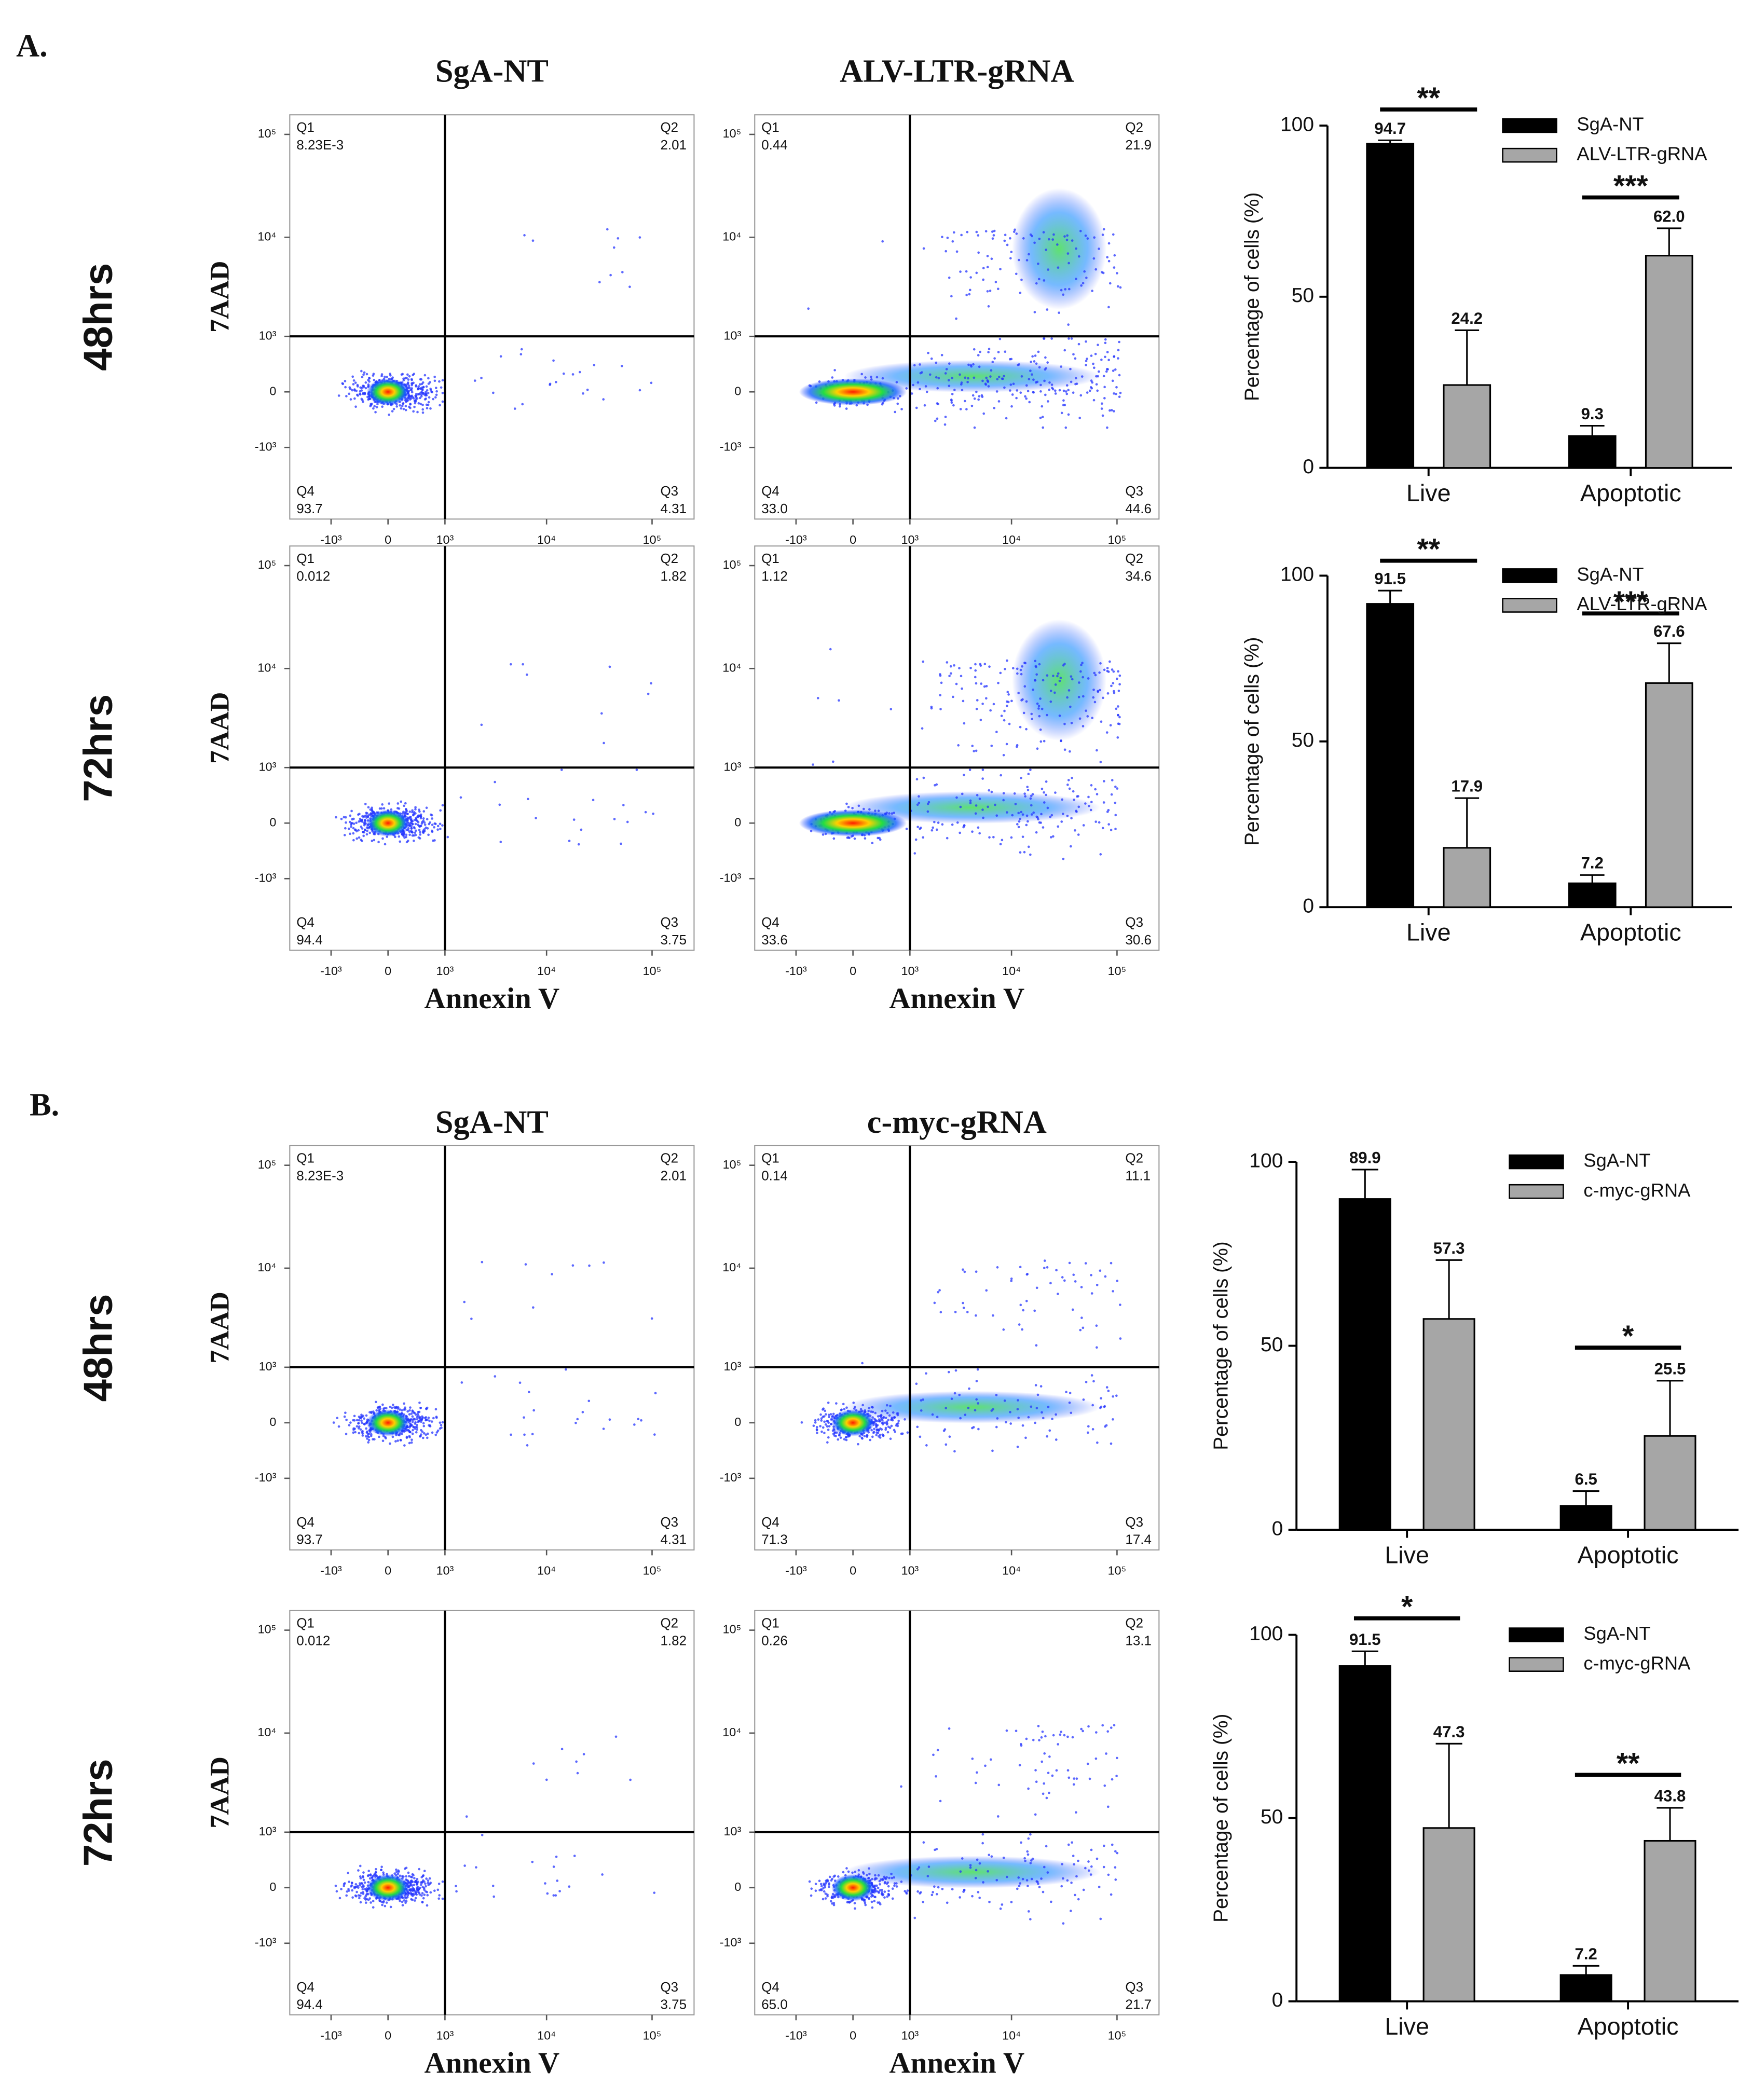  I want to click on event-band, so click(972, 807).